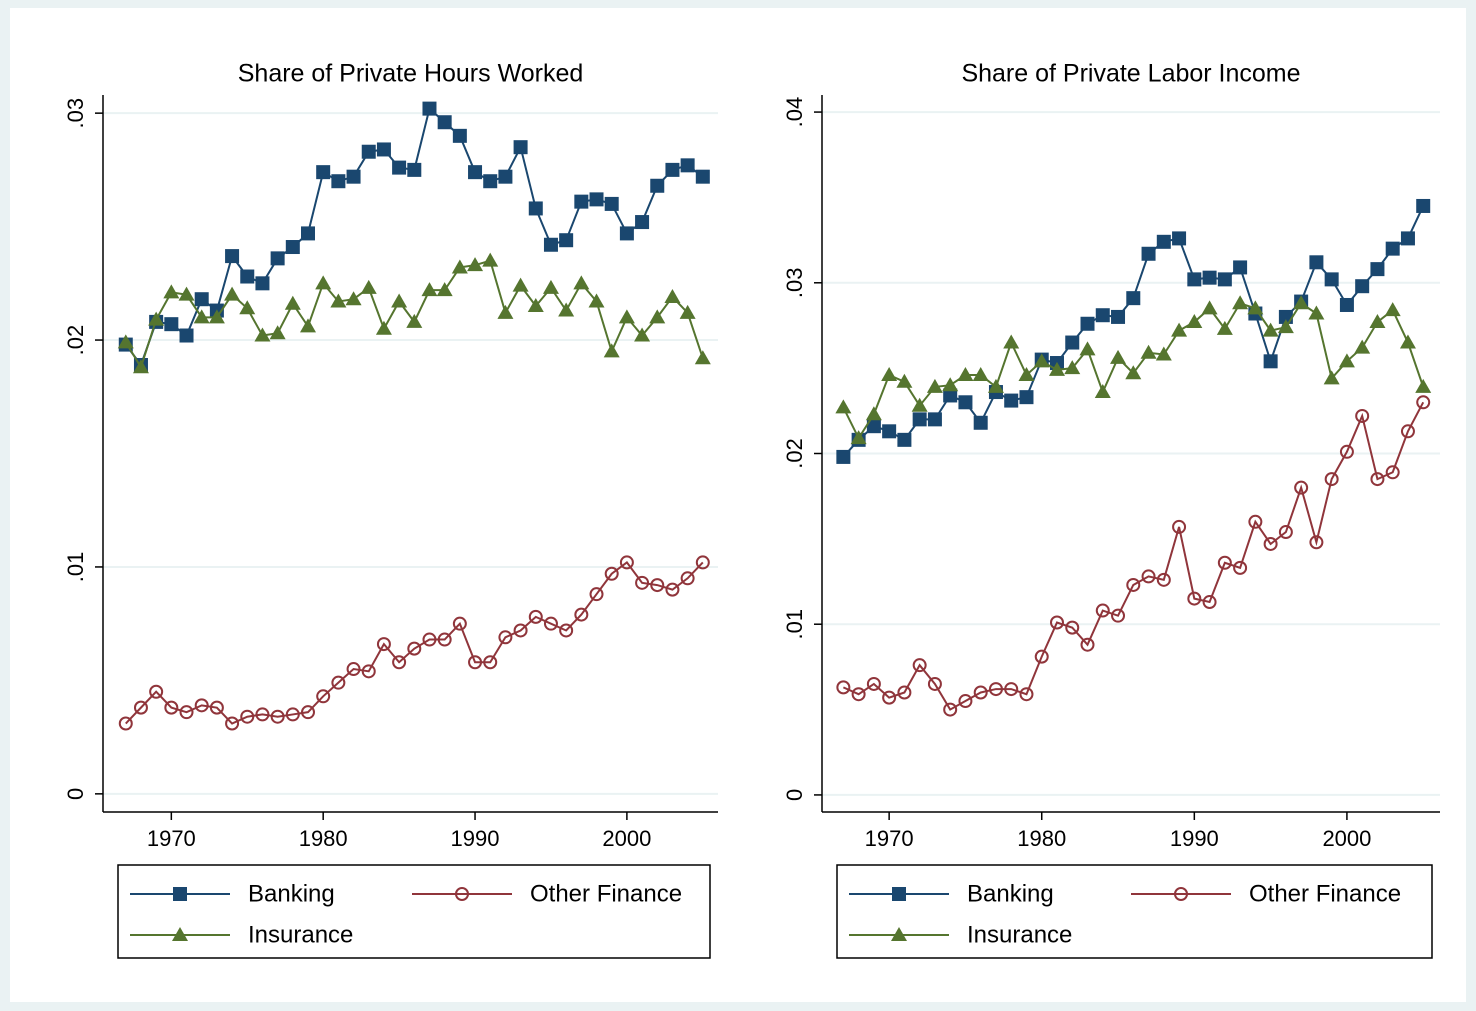 The height and width of the screenshot is (1011, 1476). Describe the element at coordinates (794, 795) in the screenshot. I see `y-tick-label: 0` at that location.